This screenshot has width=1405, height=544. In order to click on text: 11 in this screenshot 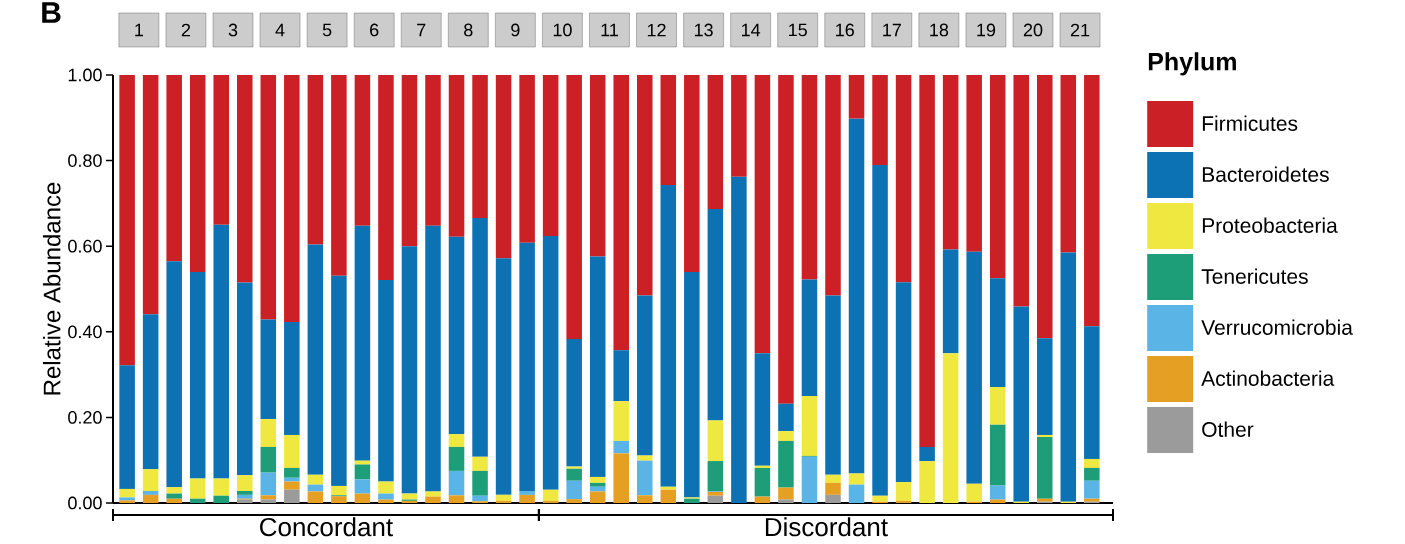, I will do `click(609, 30)`.